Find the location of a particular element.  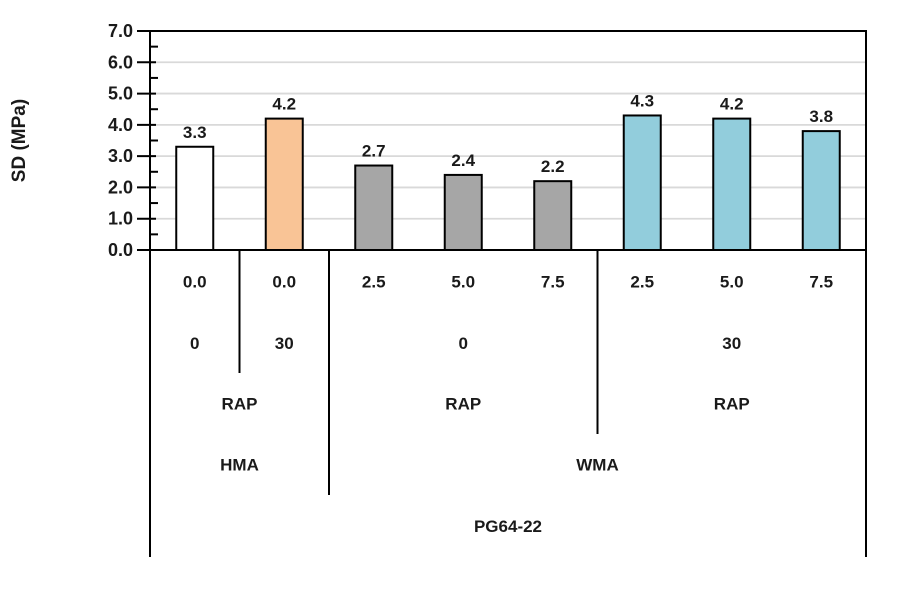

y-tick-label: 6.0 is located at coordinates (120, 62).